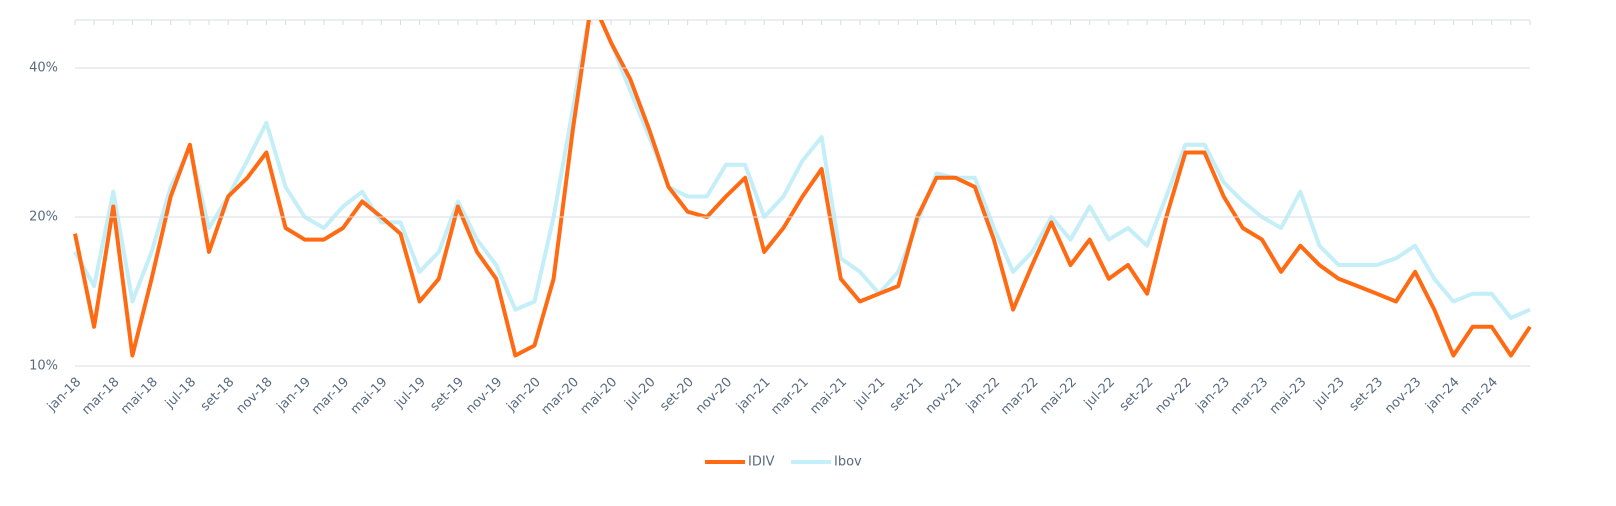  Describe the element at coordinates (828, 396) in the screenshot. I see `x-tick-label: mai-21` at that location.